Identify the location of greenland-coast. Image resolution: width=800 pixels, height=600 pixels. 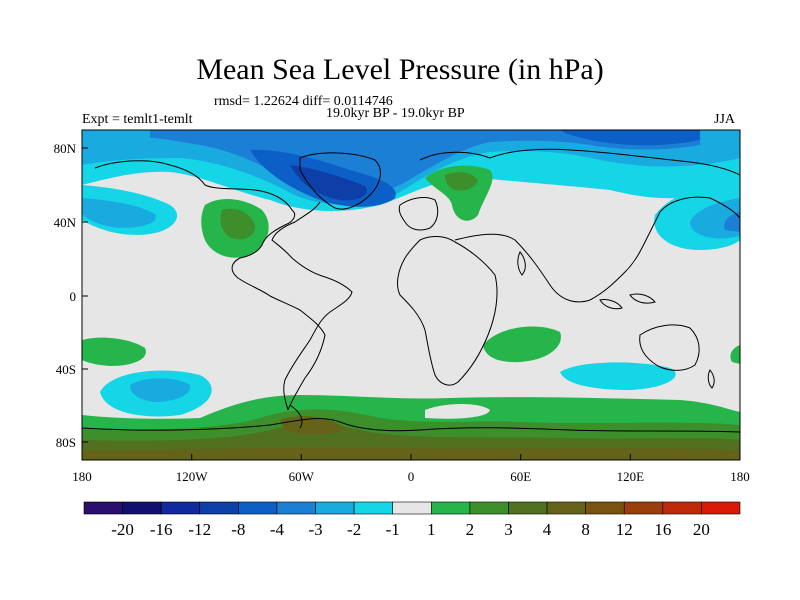
(340, 181).